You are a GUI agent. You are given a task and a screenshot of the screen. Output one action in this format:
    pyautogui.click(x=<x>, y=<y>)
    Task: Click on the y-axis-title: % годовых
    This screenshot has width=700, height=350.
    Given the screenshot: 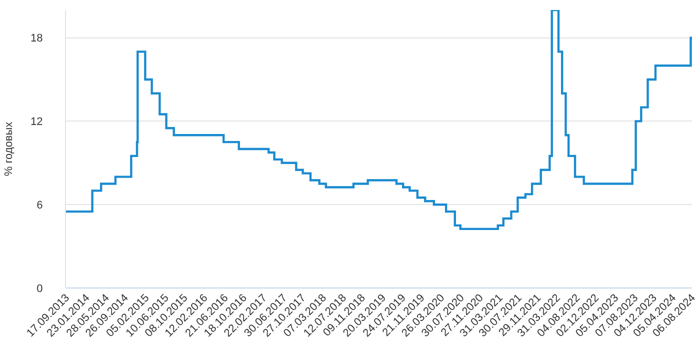 What is the action you would take?
    pyautogui.click(x=9, y=148)
    